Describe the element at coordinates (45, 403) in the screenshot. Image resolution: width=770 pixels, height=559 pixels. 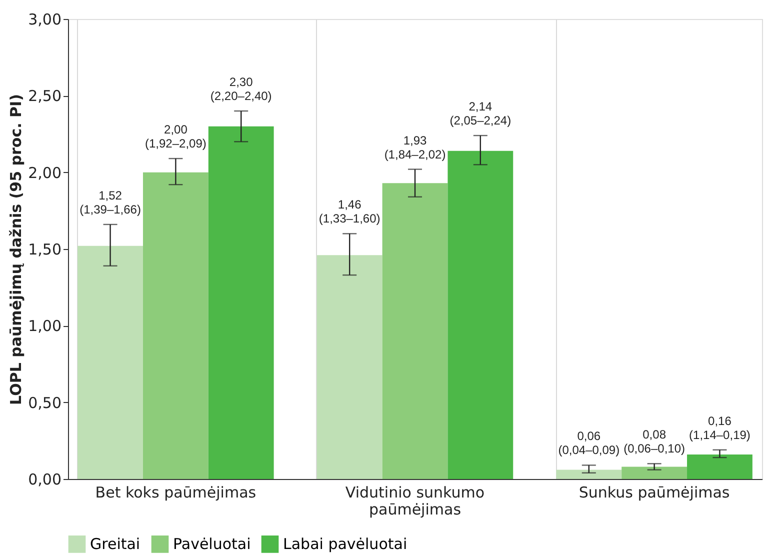
I see `y-tick-label: 0,50` at that location.